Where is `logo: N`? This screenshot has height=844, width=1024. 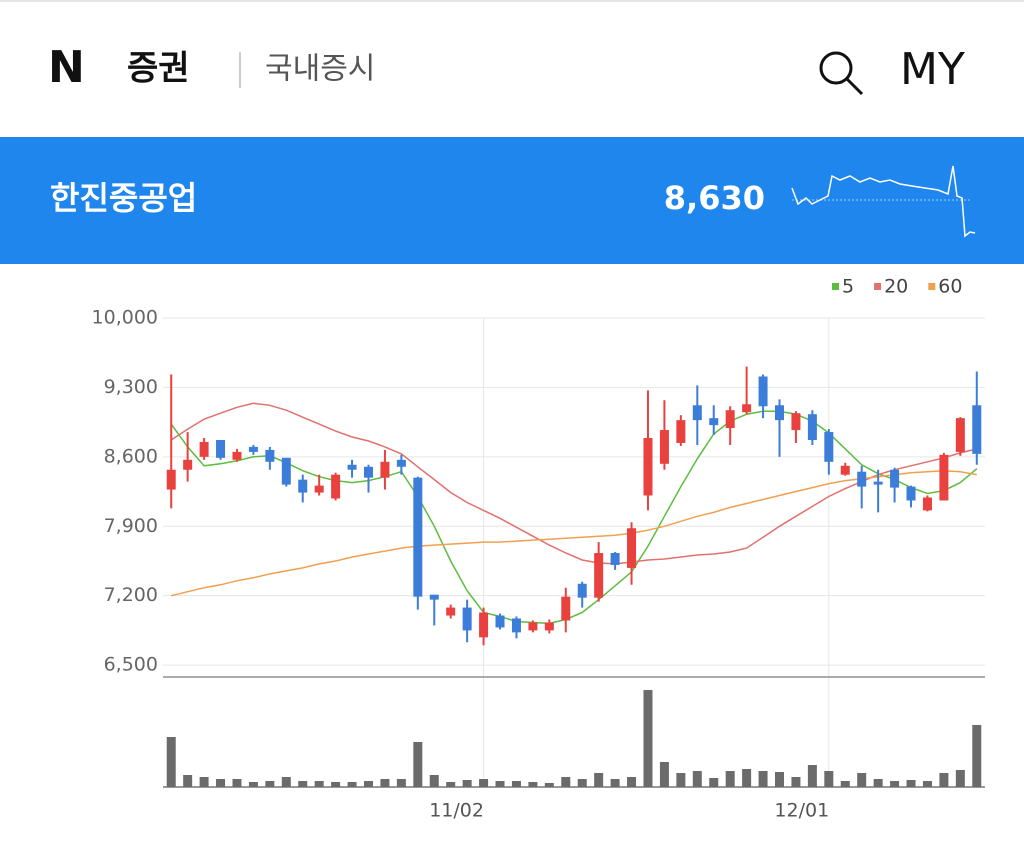
logo: N is located at coordinates (66, 67).